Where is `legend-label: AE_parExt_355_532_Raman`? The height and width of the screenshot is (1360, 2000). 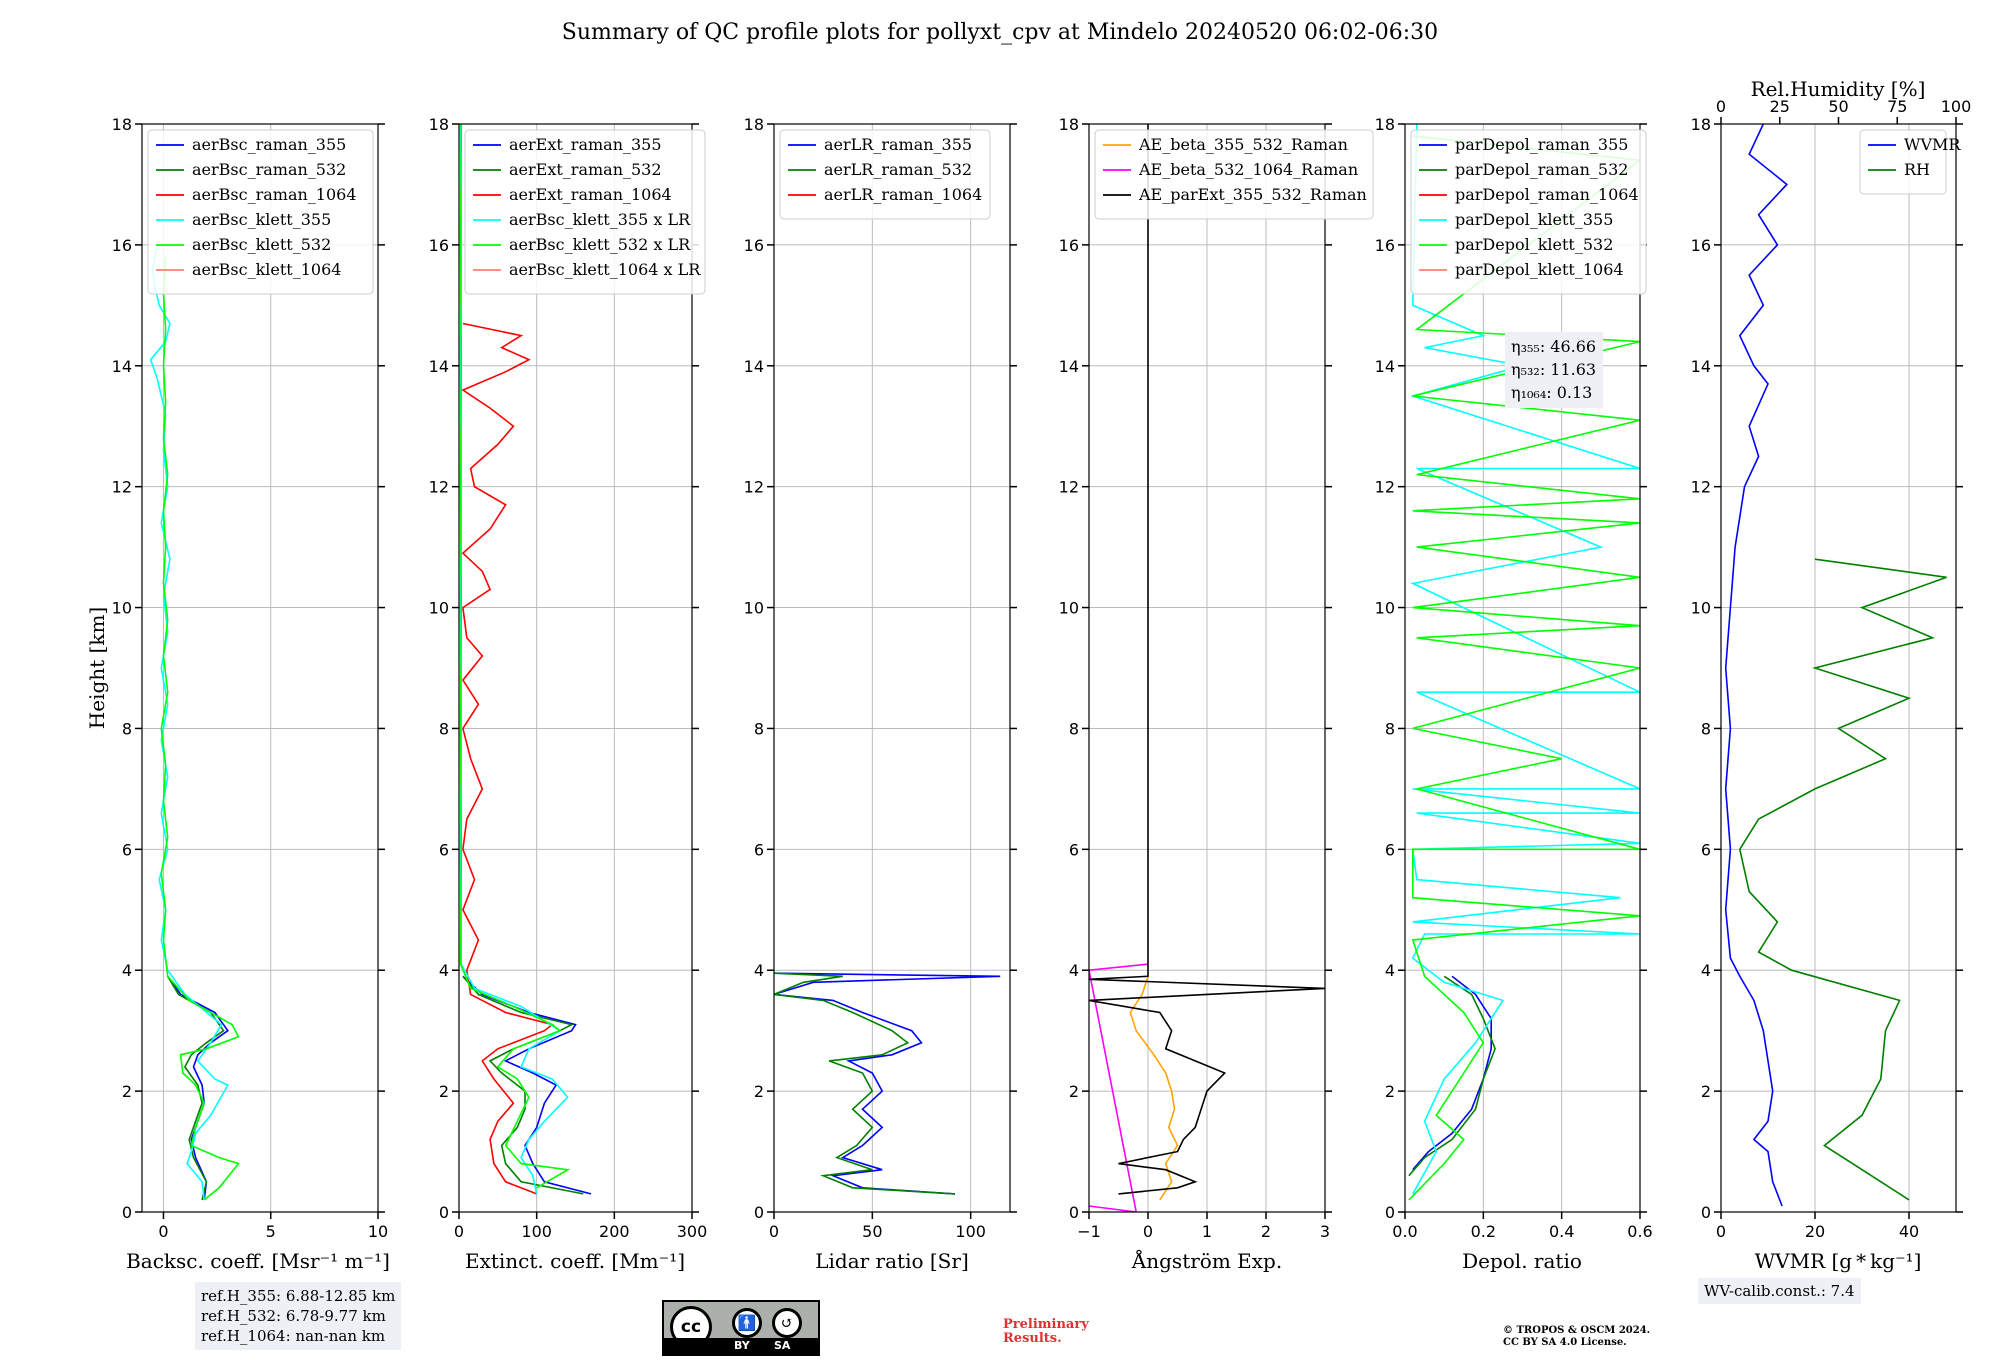 legend-label: AE_parExt_355_532_Raman is located at coordinates (1252, 194).